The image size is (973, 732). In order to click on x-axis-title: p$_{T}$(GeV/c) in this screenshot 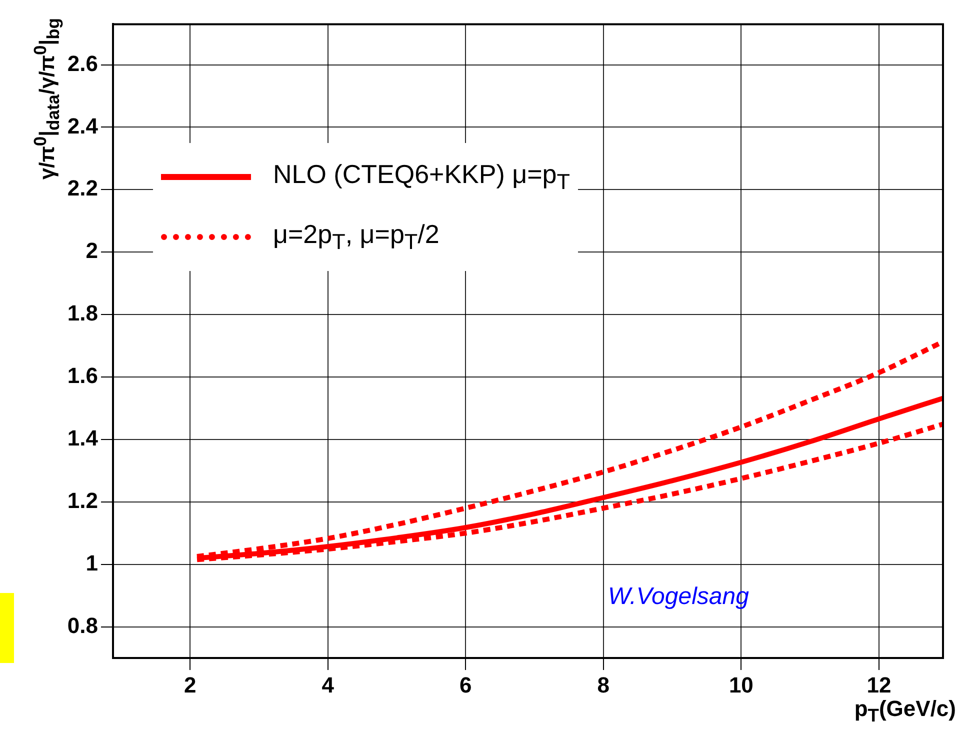, I will do `click(905, 711)`.